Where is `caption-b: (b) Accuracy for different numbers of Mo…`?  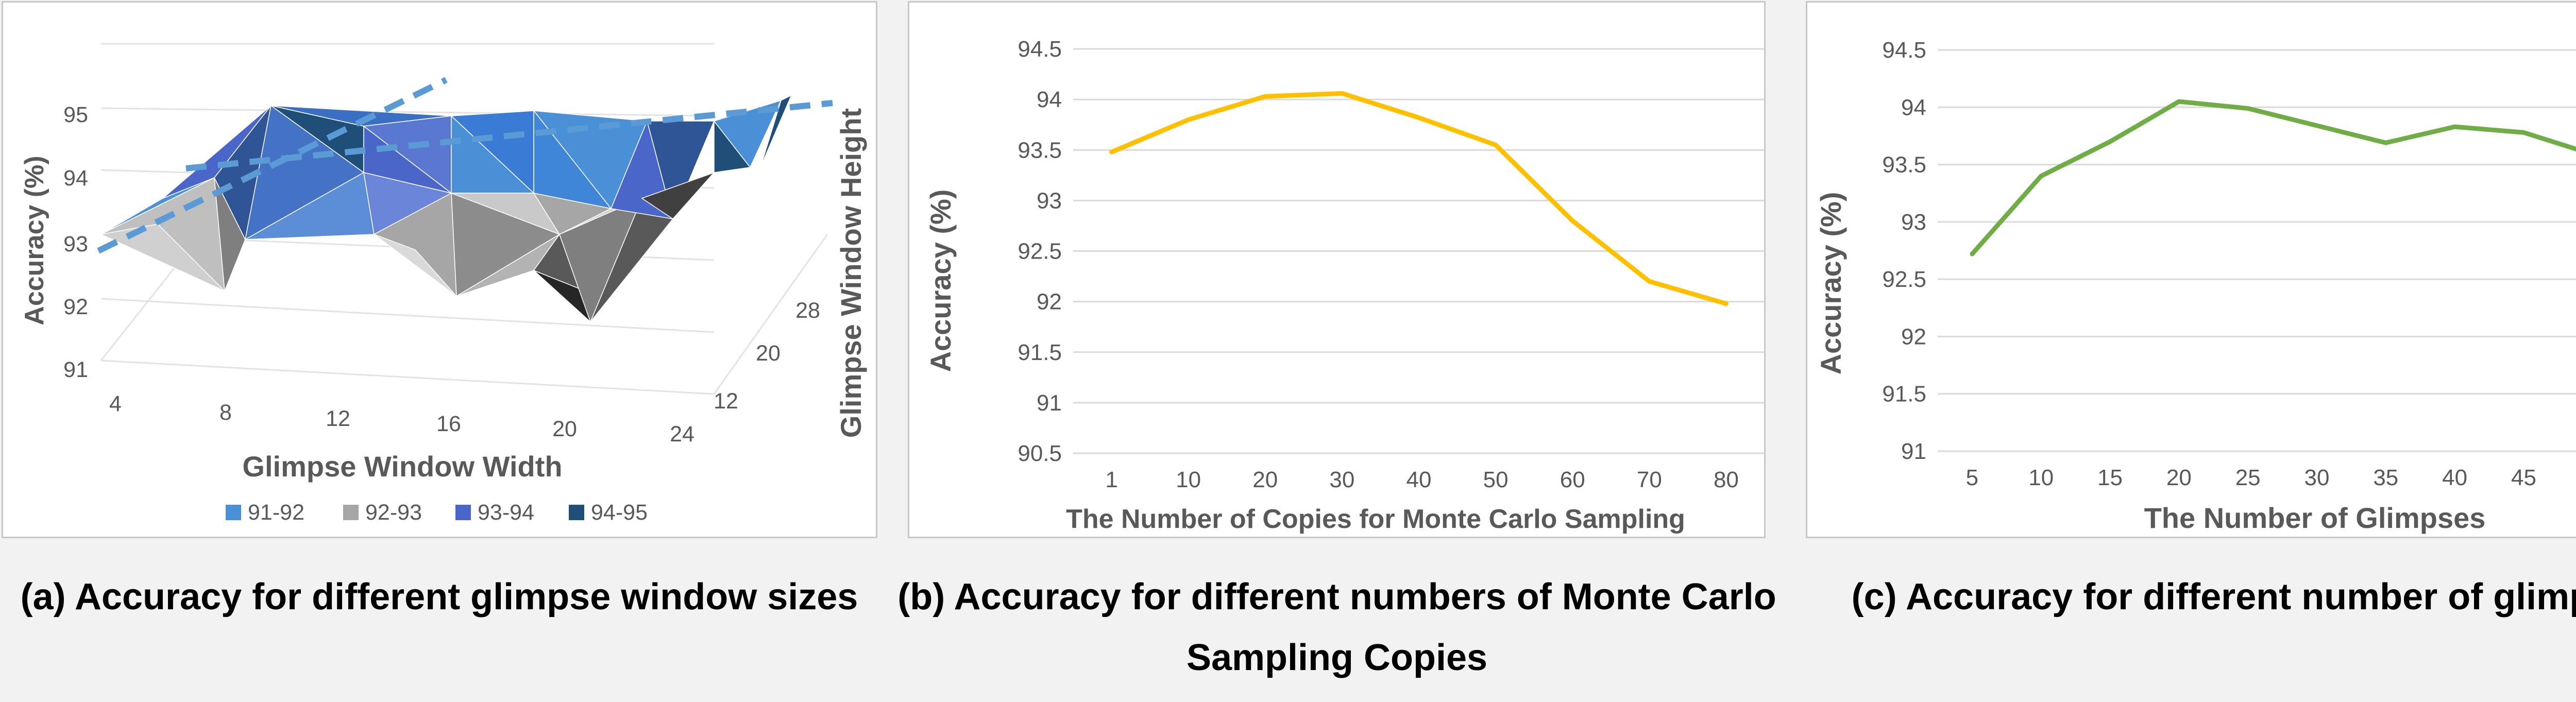
caption-b: (b) Accuracy for different numbers of Mo… is located at coordinates (1337, 627).